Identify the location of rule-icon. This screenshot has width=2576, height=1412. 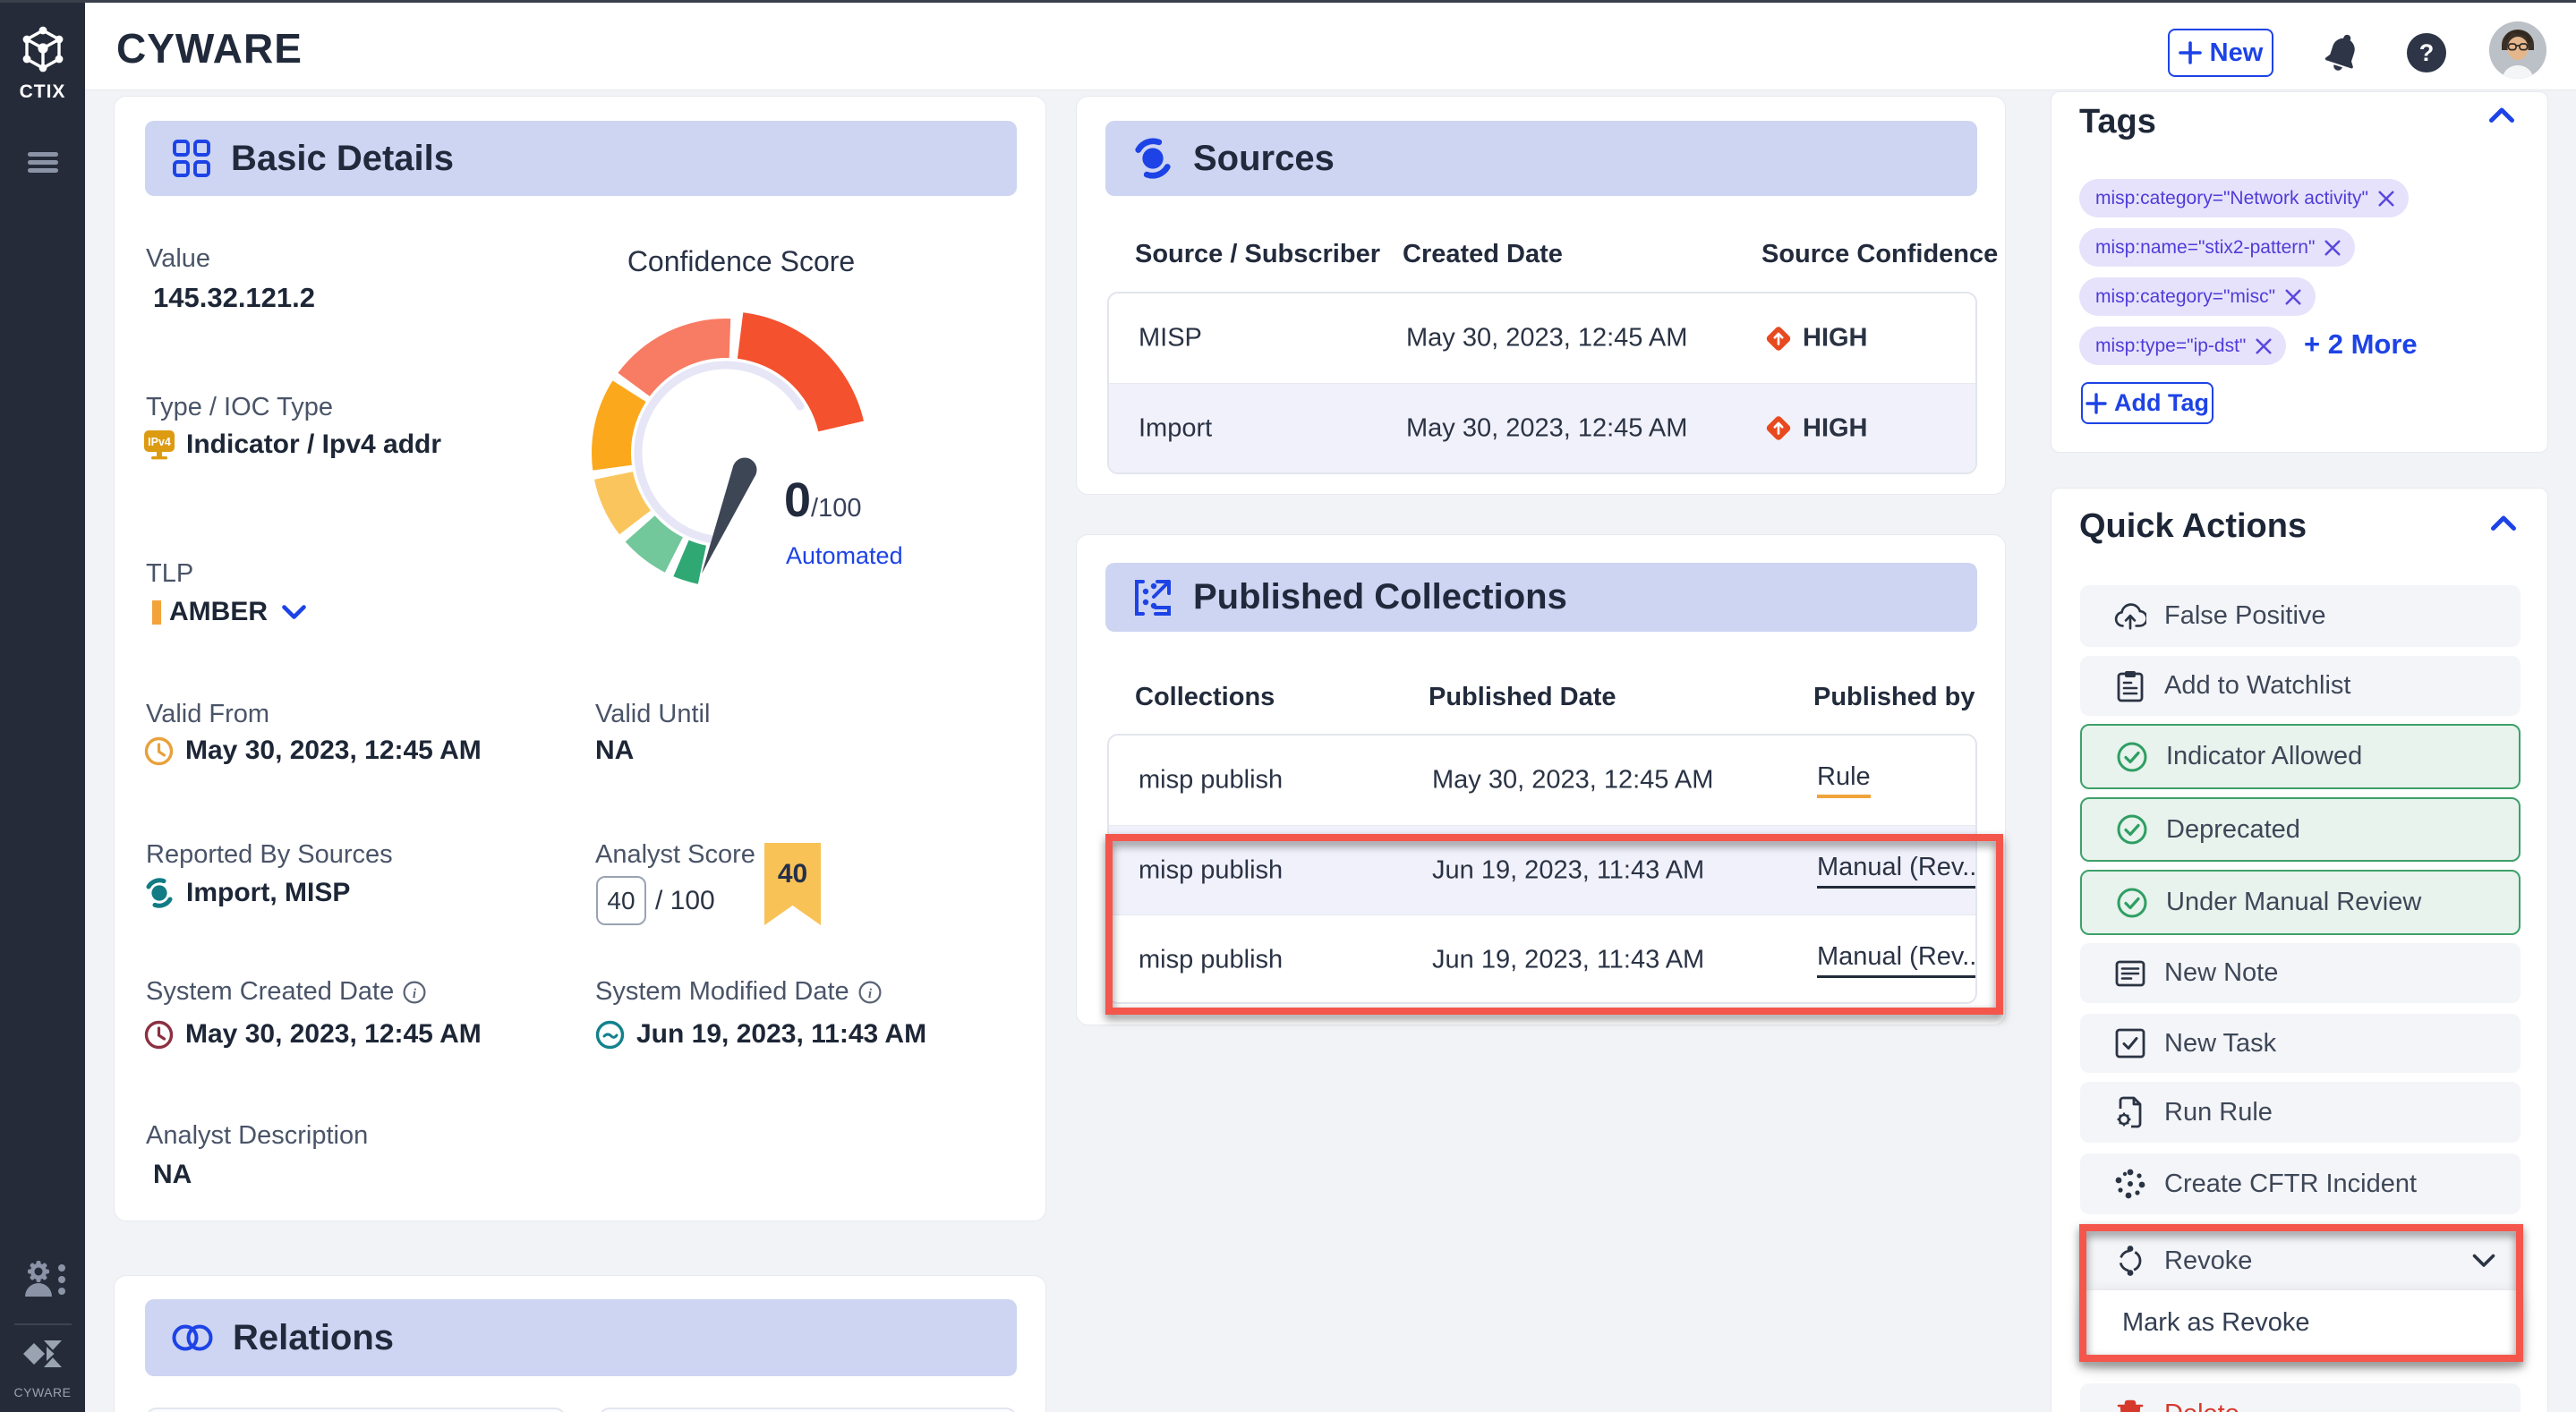
(2130, 1112).